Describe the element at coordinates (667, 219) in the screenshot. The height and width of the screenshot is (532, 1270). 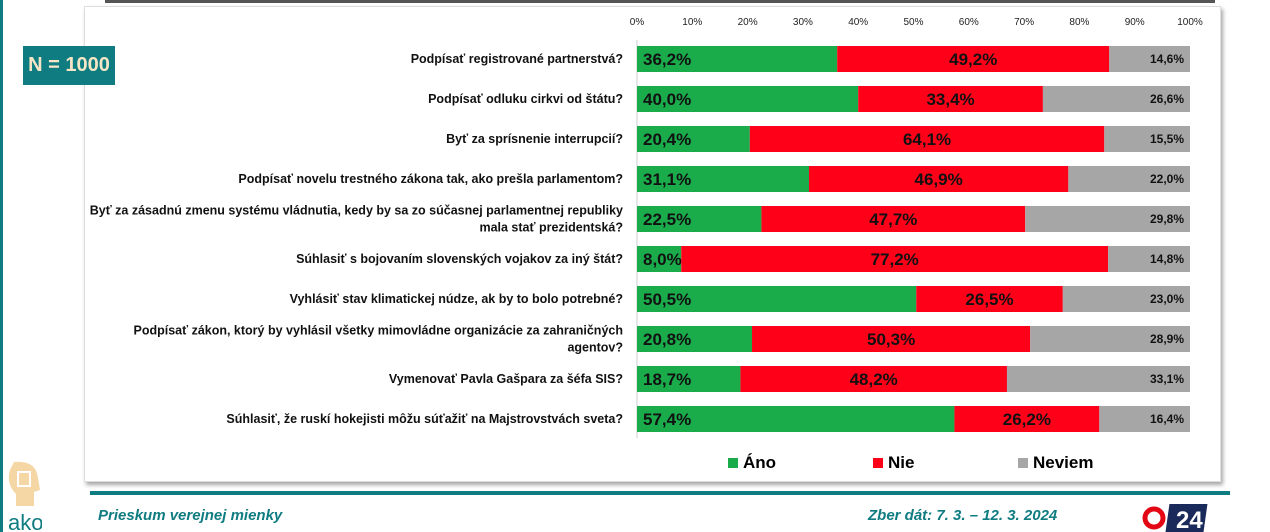
I see `data-label: 22,5%` at that location.